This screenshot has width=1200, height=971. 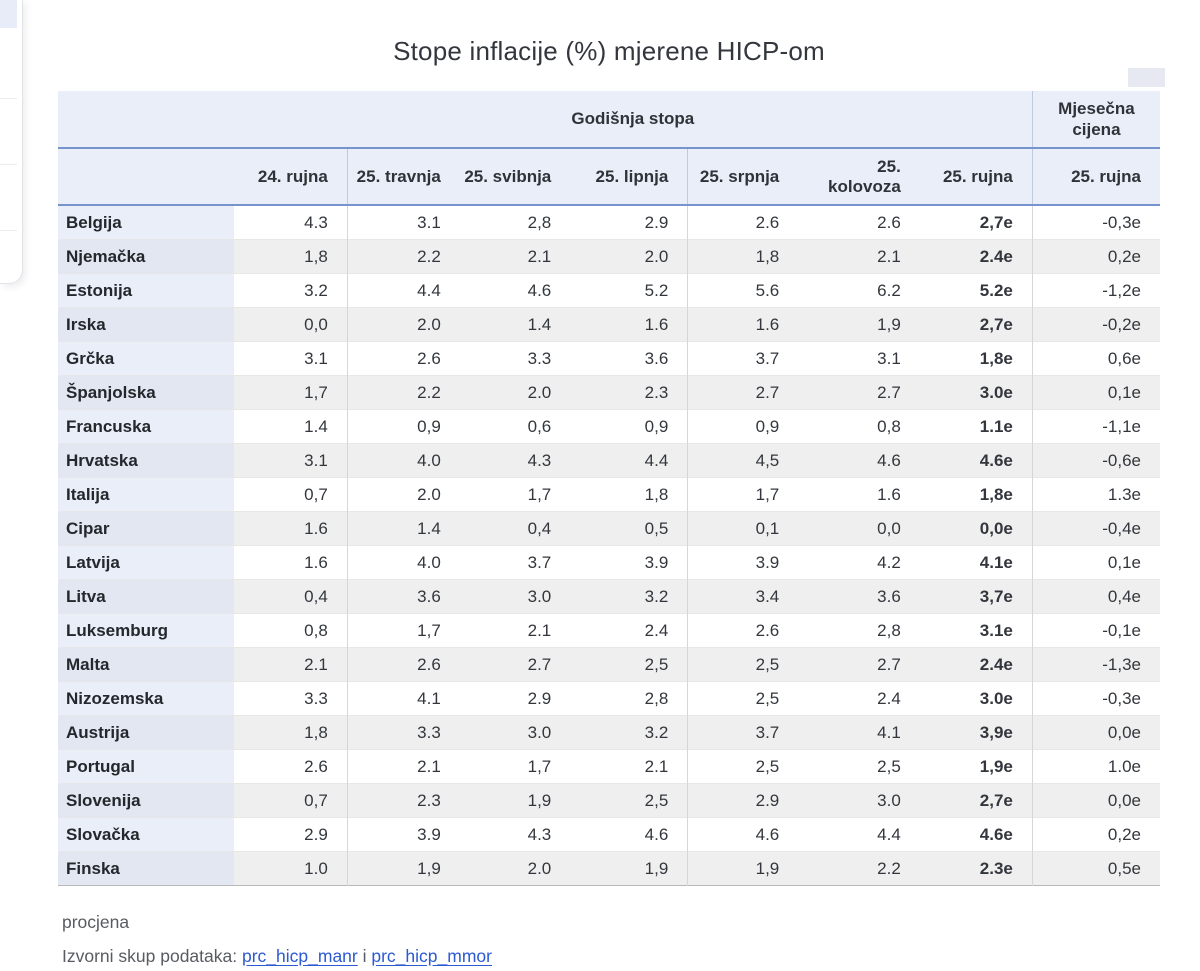 I want to click on panel-highlight, so click(x=8, y=14).